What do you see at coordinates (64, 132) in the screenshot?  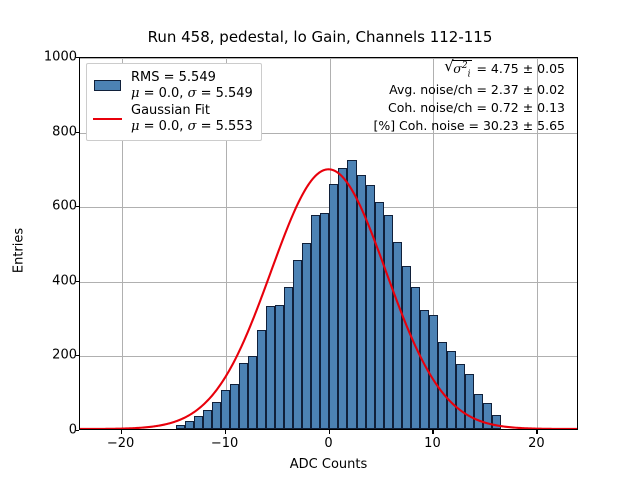 I see `y-tick-label: 800` at bounding box center [64, 132].